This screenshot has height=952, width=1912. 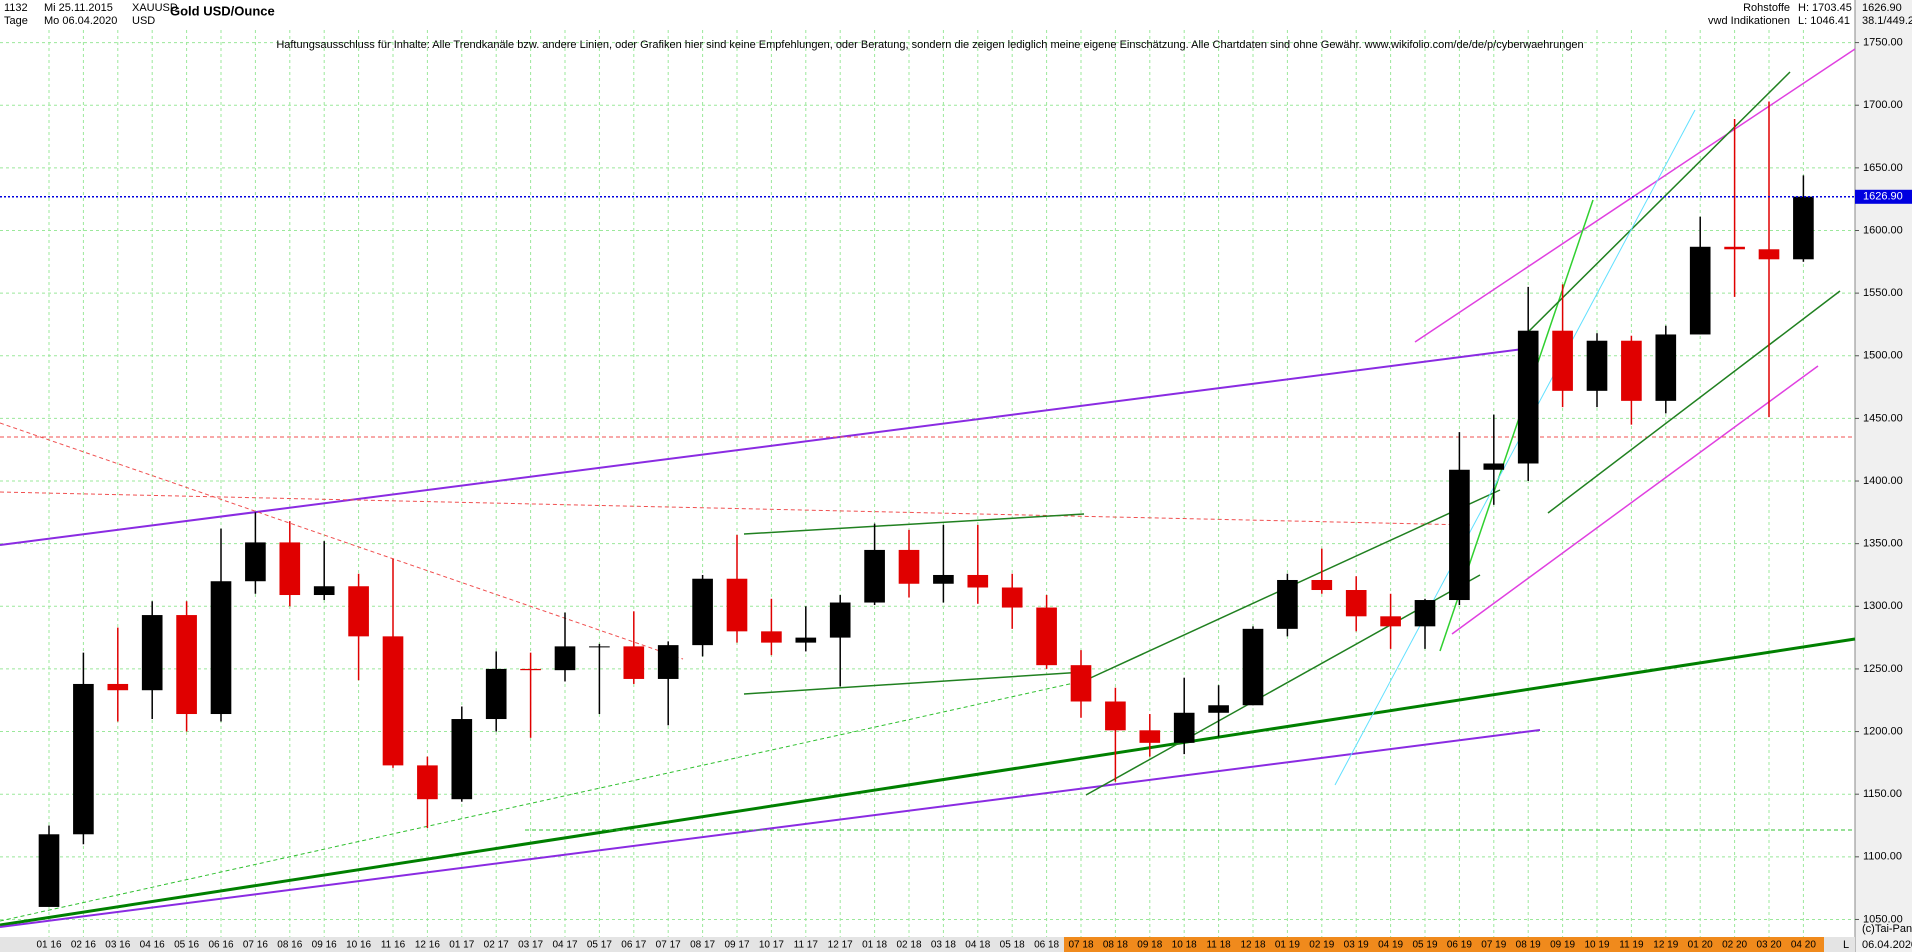 What do you see at coordinates (1824, 21) in the screenshot?
I see `low-label: L: 1046.41` at bounding box center [1824, 21].